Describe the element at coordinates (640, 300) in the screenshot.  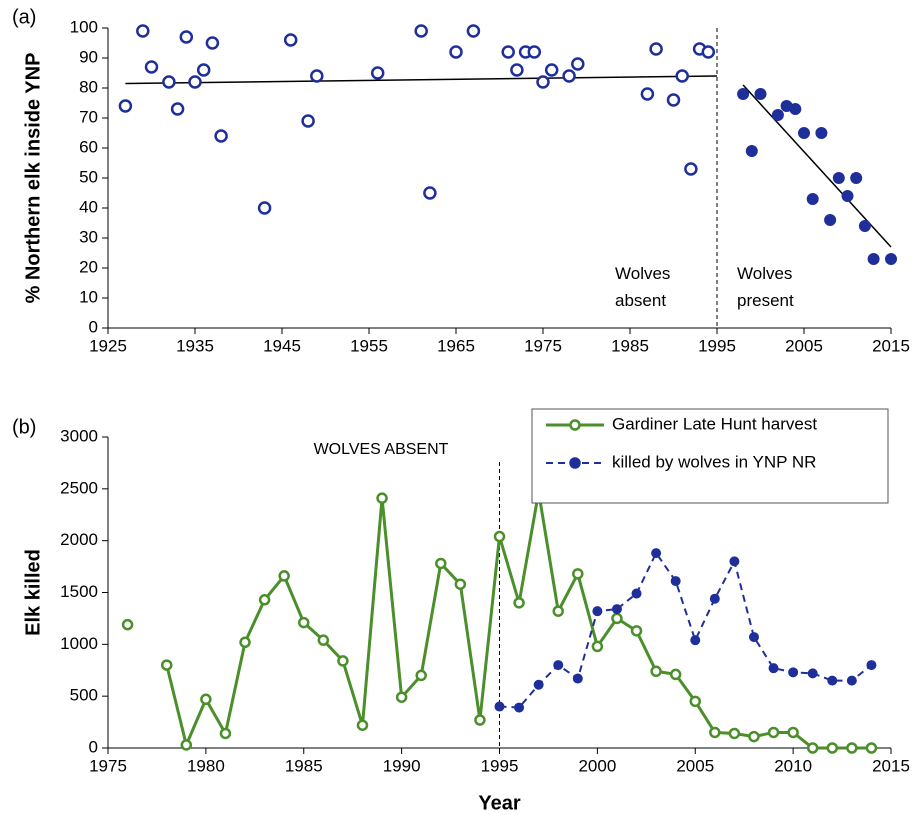
I see `annotation-line: absent` at that location.